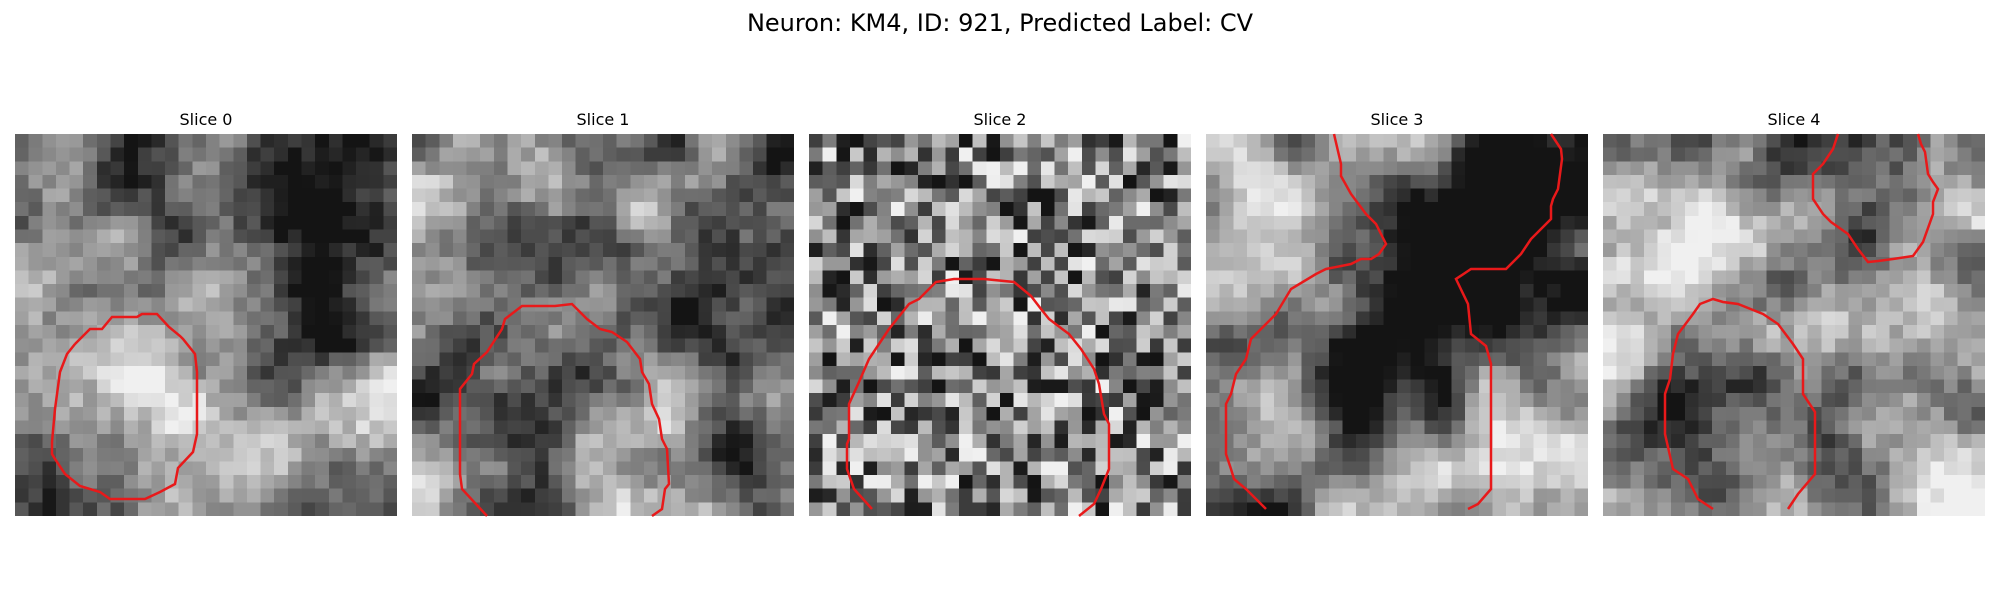  Describe the element at coordinates (603, 119) in the screenshot. I see `slice-1-title: Slice 1` at that location.